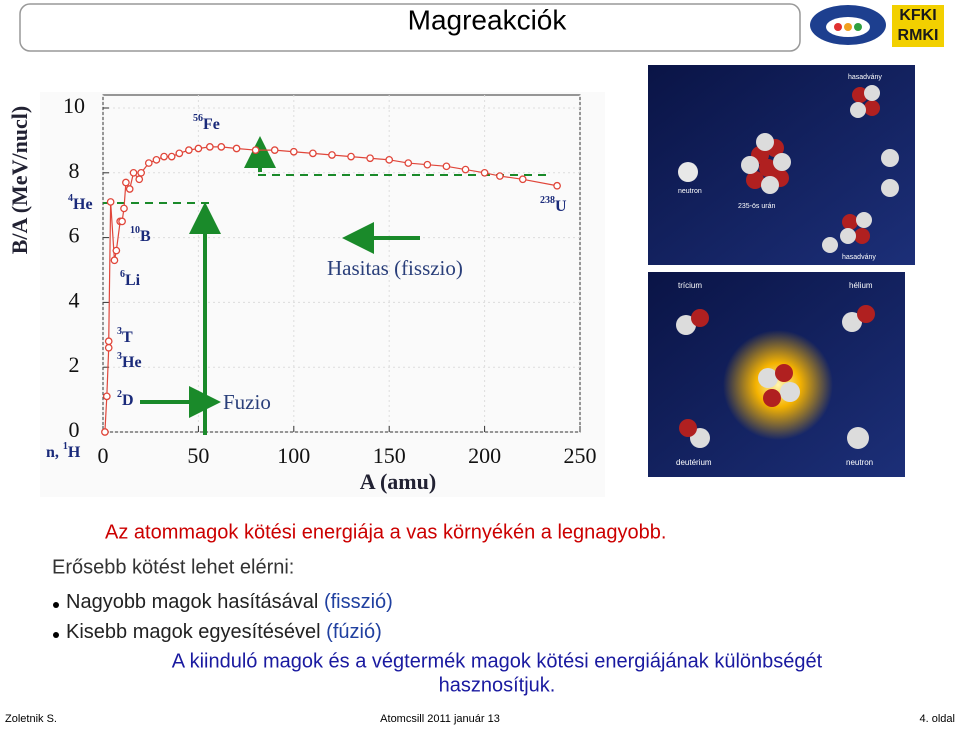 The width and height of the screenshot is (960, 729). Describe the element at coordinates (861, 285) in the screenshot. I see `figure-label: hélium` at that location.